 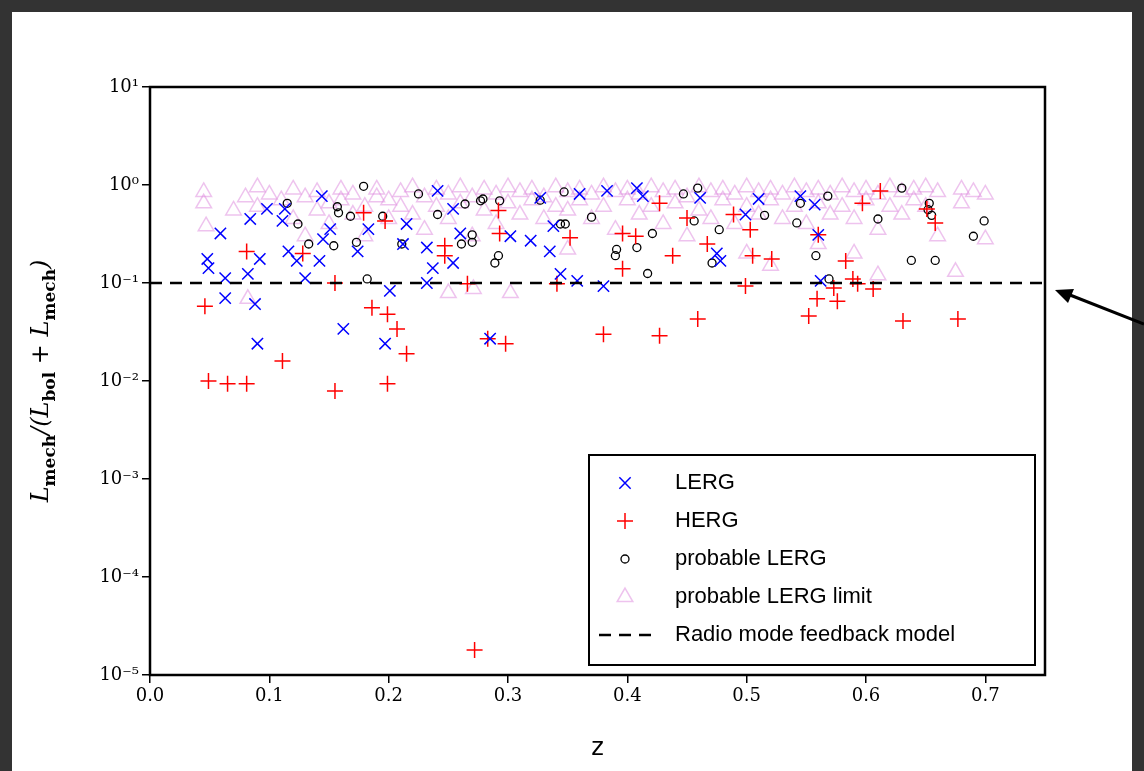 I want to click on x-tick-label: 0.6, so click(x=866, y=695).